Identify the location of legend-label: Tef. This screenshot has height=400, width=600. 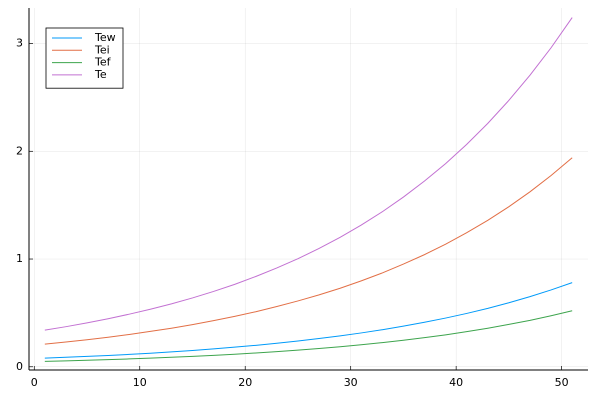
(103, 62).